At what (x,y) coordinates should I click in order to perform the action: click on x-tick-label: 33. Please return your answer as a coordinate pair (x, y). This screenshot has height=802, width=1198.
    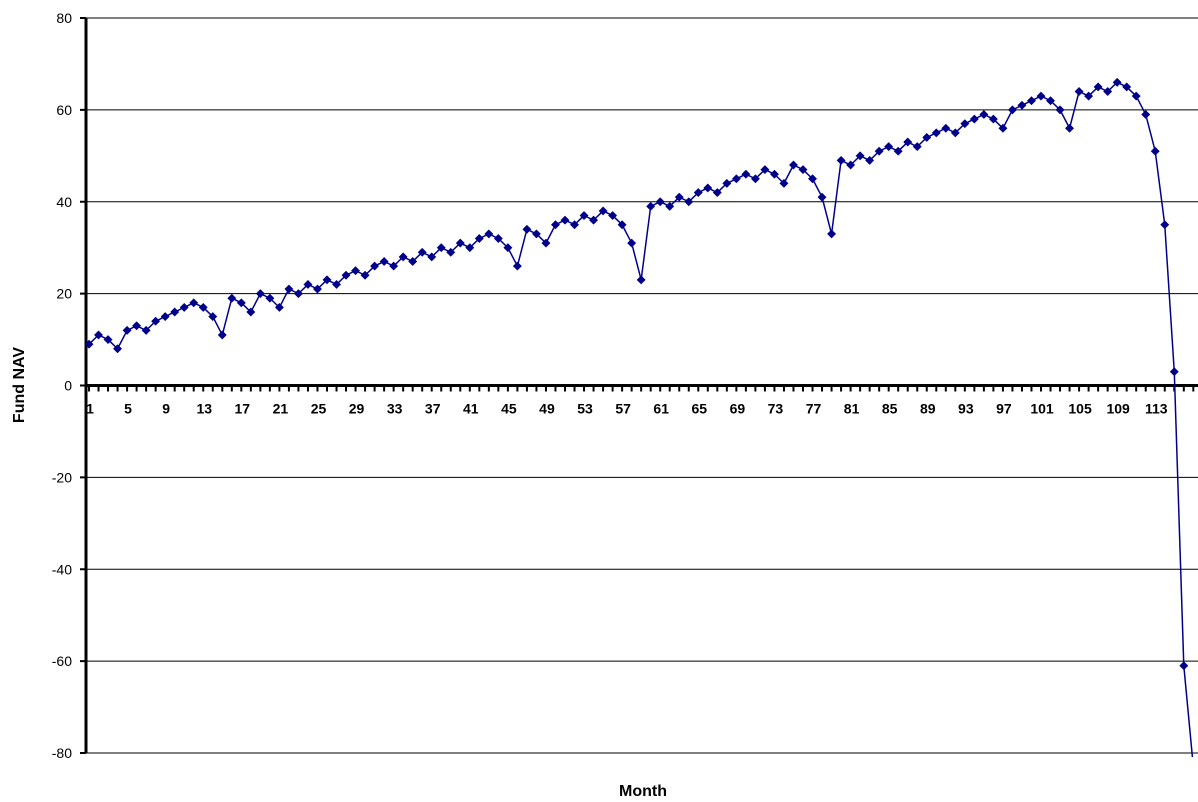
    Looking at the image, I should click on (395, 409).